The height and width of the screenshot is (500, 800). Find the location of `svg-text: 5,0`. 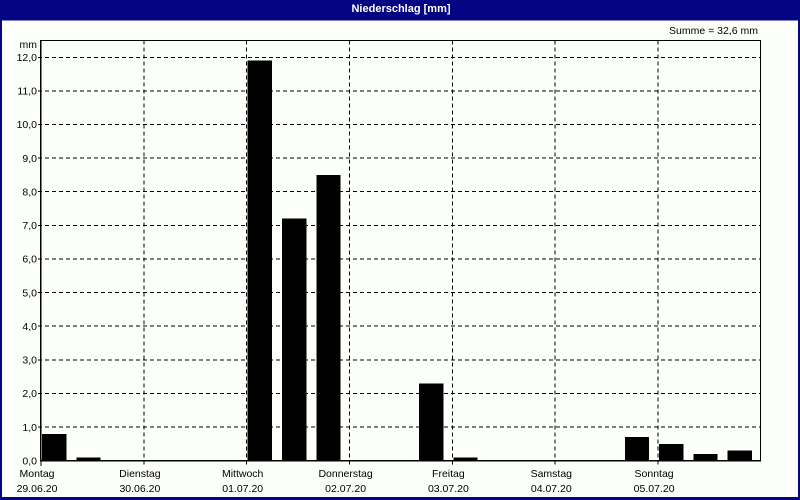

svg-text: 5,0 is located at coordinates (29, 293).